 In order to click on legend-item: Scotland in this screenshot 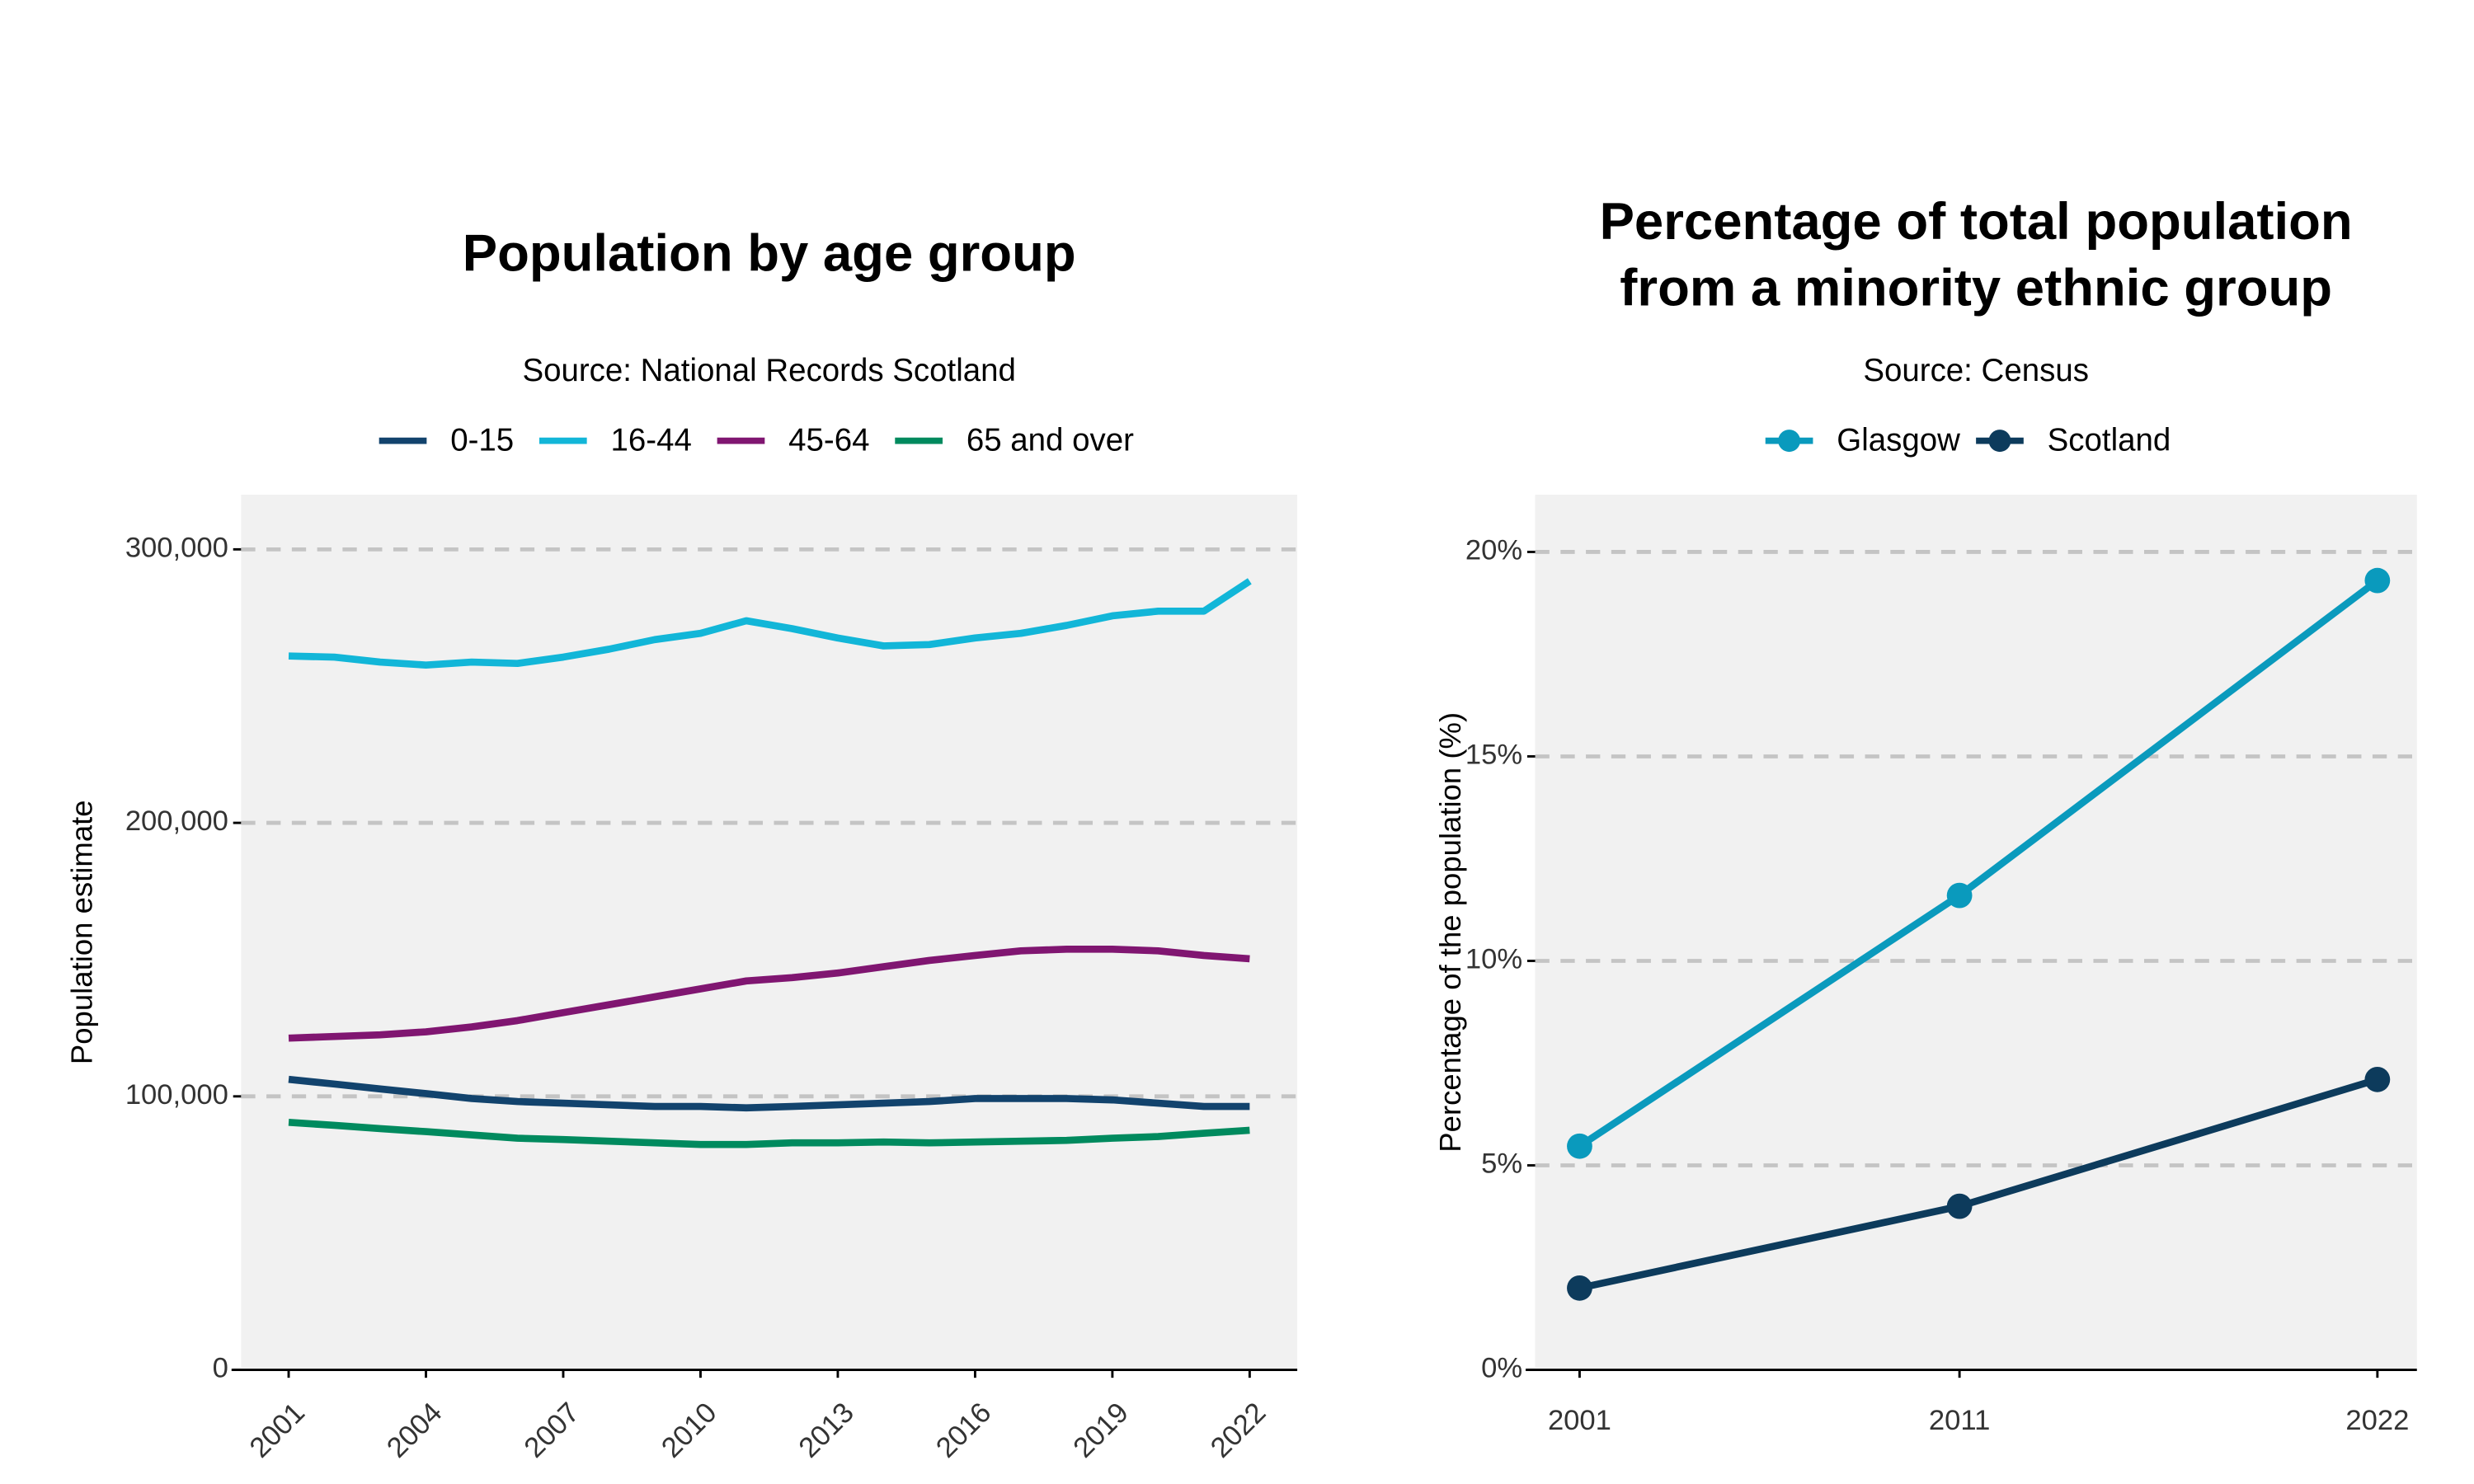, I will do `click(2073, 440)`.